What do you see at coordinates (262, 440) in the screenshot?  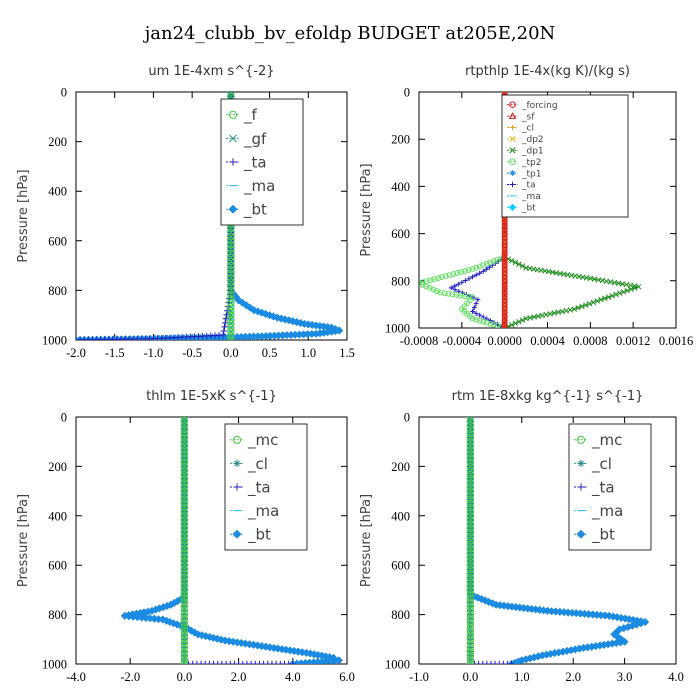 I see `legend-entry: _mc` at bounding box center [262, 440].